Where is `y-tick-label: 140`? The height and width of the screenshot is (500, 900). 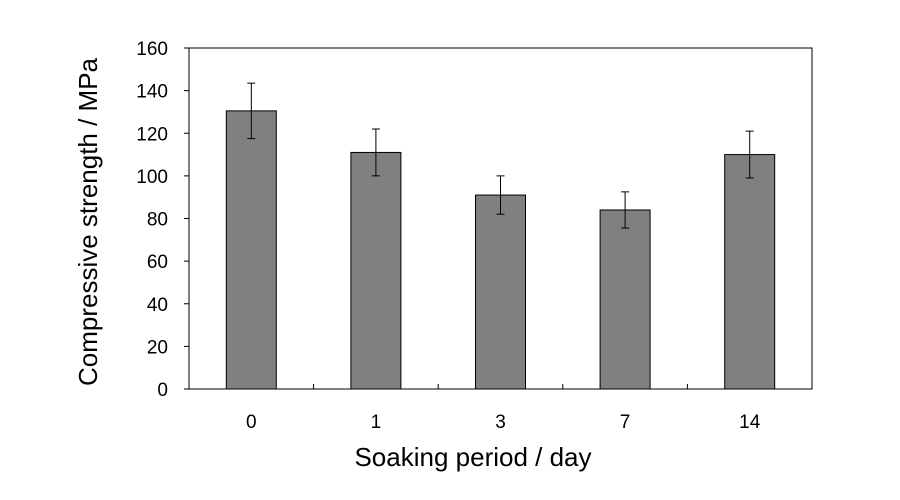 y-tick-label: 140 is located at coordinates (152, 92).